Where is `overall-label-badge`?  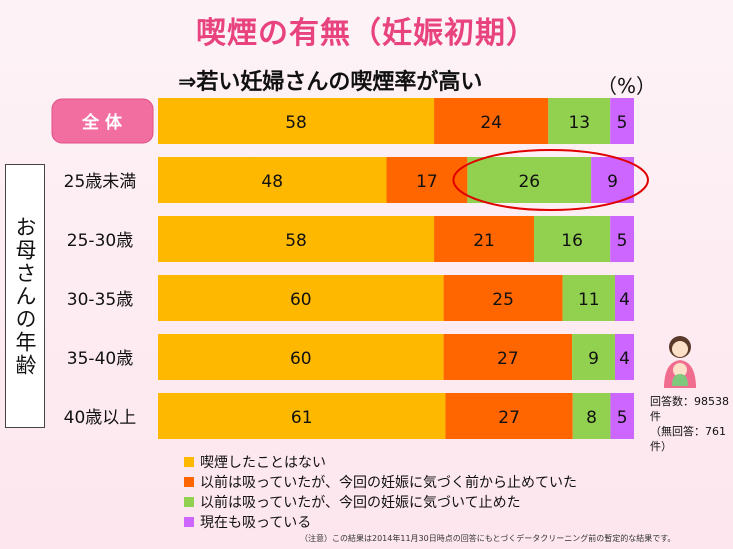 overall-label-badge is located at coordinates (102, 121).